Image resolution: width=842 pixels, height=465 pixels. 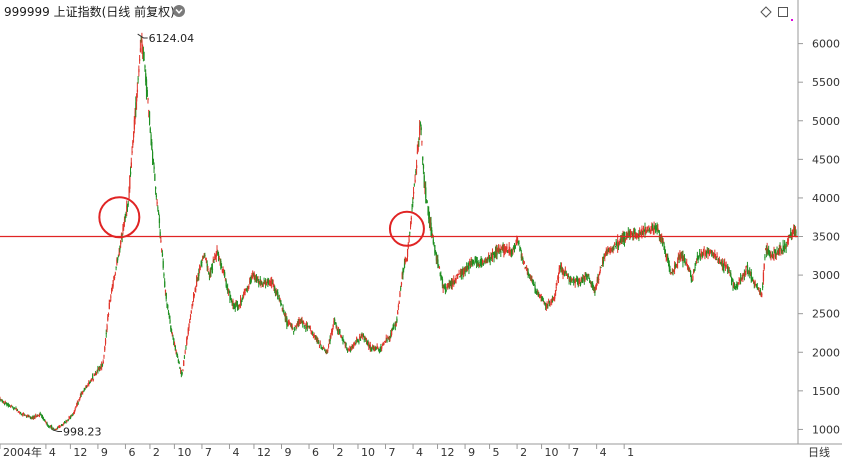 What do you see at coordinates (766, 12) in the screenshot?
I see `diamond-icon` at bounding box center [766, 12].